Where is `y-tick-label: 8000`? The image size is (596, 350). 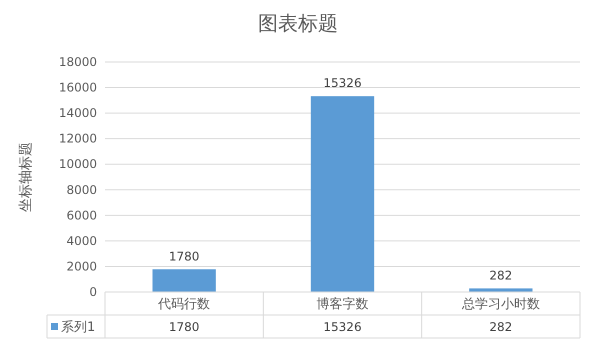
y-tick-label: 8000 is located at coordinates (81, 189).